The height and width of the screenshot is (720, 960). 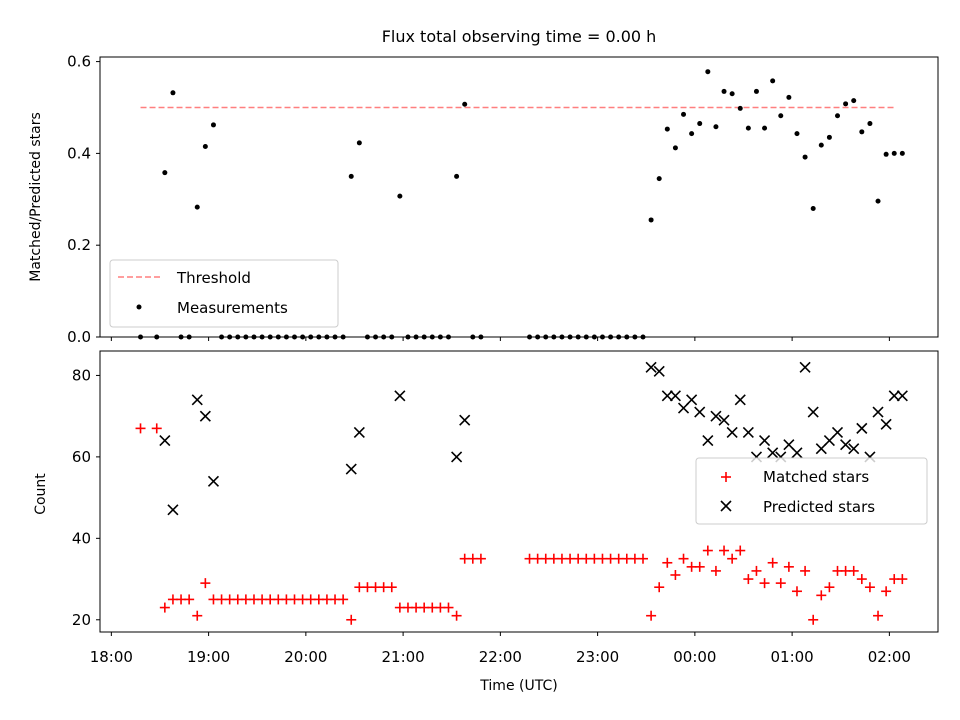 I want to click on predicted-legend-label: Predicted stars, so click(x=819, y=507).